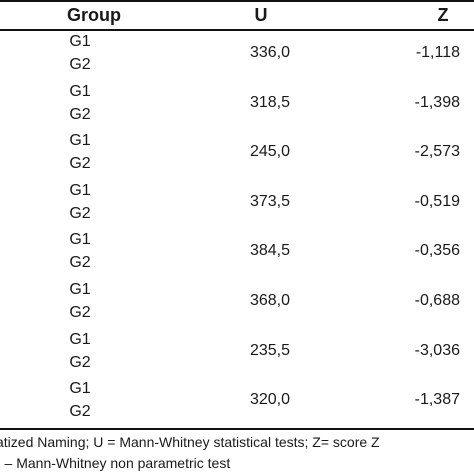 This screenshot has height=474, width=474. What do you see at coordinates (437, 251) in the screenshot?
I see `z-value: -0,356` at bounding box center [437, 251].